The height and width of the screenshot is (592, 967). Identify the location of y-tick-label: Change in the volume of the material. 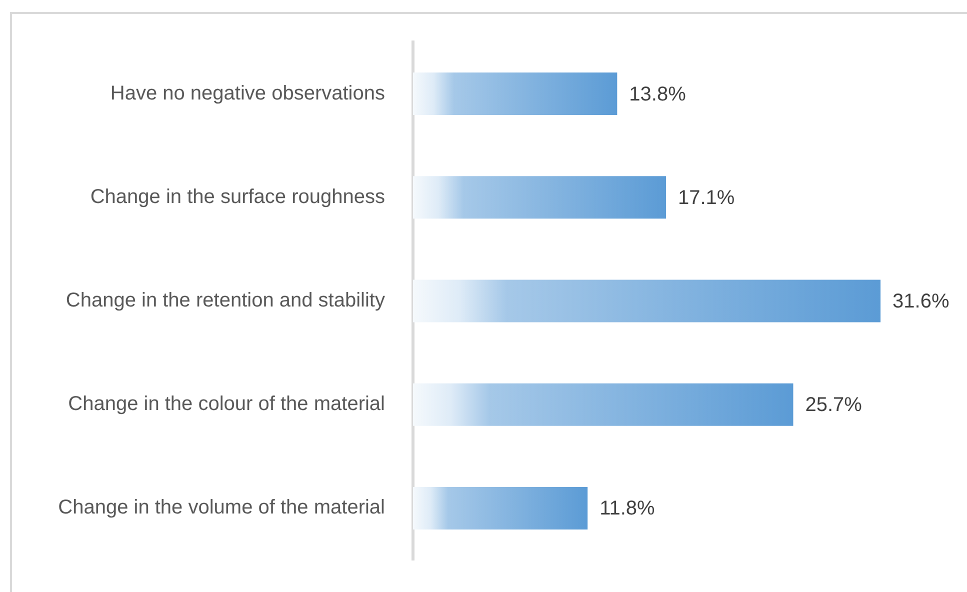
(221, 507).